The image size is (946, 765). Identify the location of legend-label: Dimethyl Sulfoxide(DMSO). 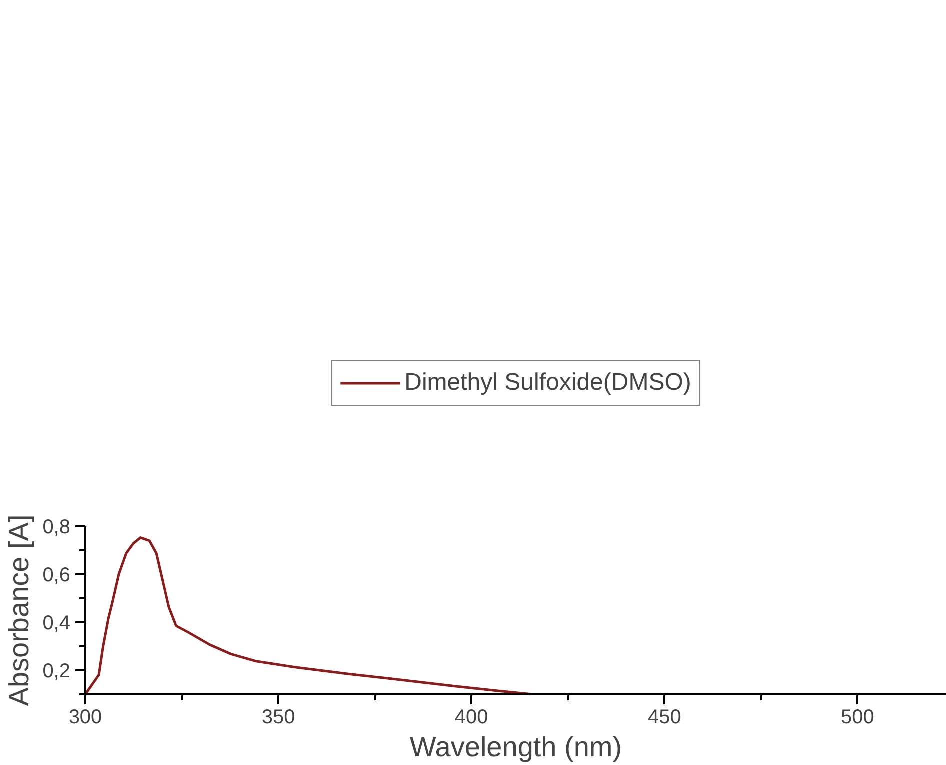
(548, 383).